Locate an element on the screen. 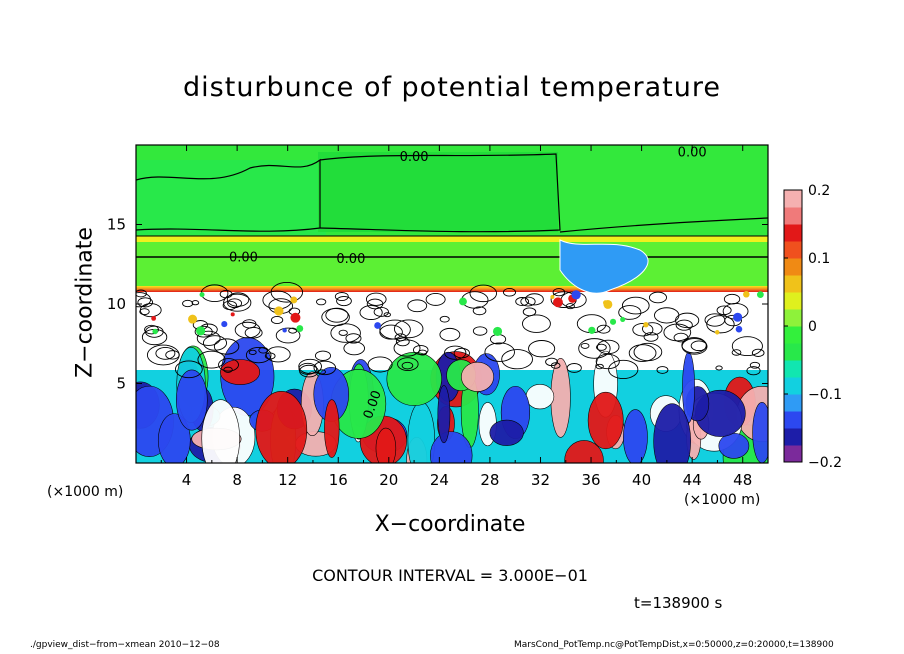 The height and width of the screenshot is (654, 904). contour-interval-note: CONTOUR INTERVAL = 3.000E−01 is located at coordinates (450, 575).